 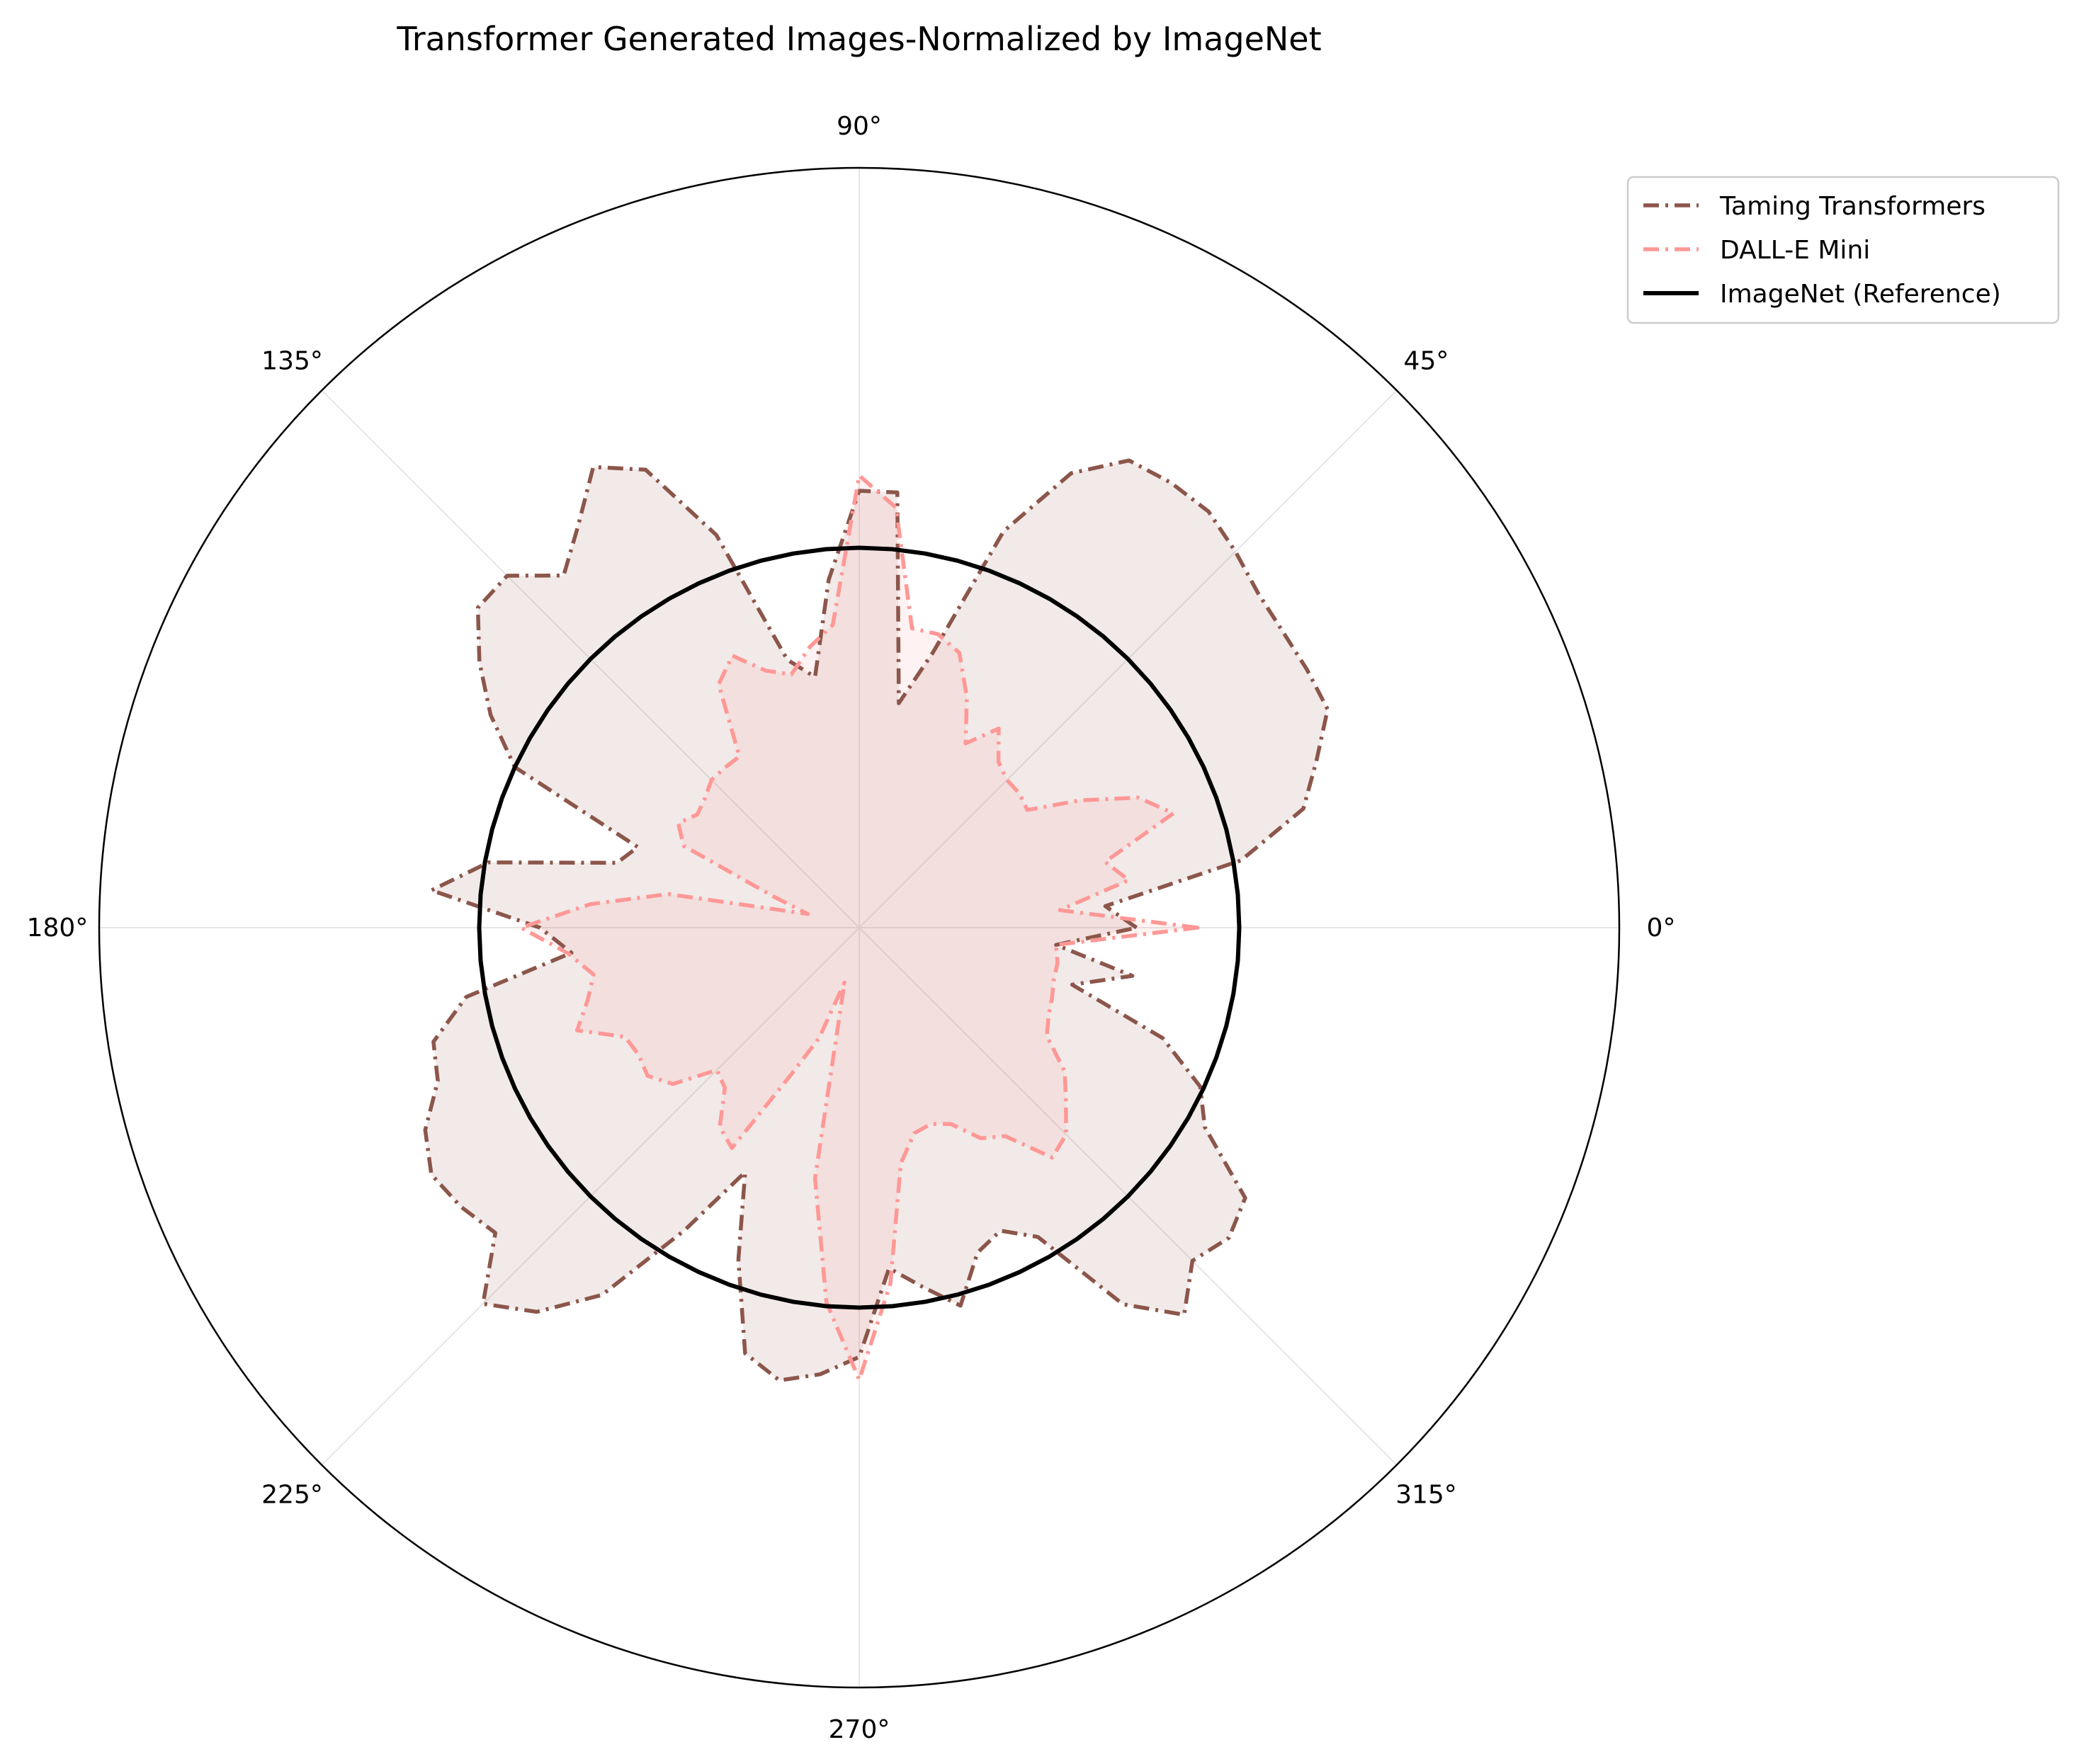 What do you see at coordinates (58, 929) in the screenshot?
I see `angle-tick-label: 180°` at bounding box center [58, 929].